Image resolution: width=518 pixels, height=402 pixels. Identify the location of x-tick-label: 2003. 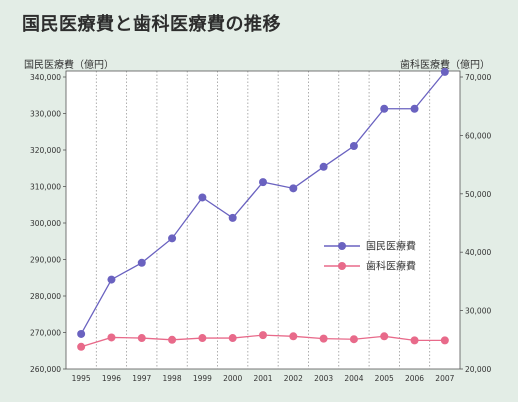
(323, 378).